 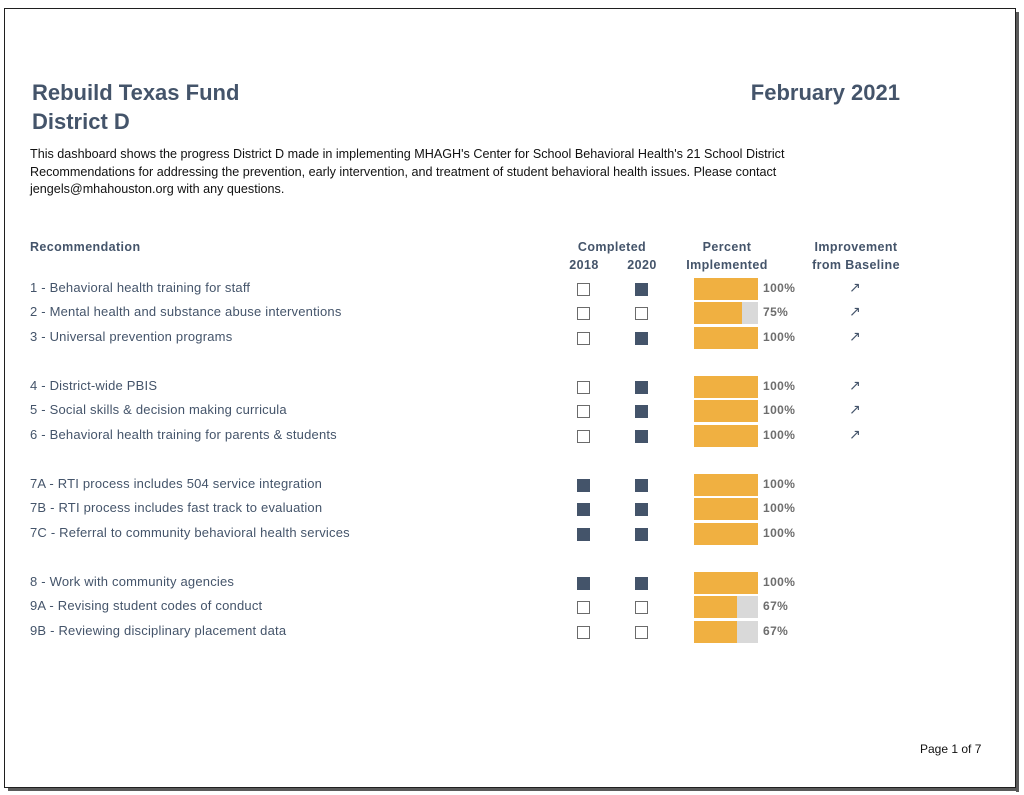 I want to click on percent-label: 75%, so click(x=776, y=312).